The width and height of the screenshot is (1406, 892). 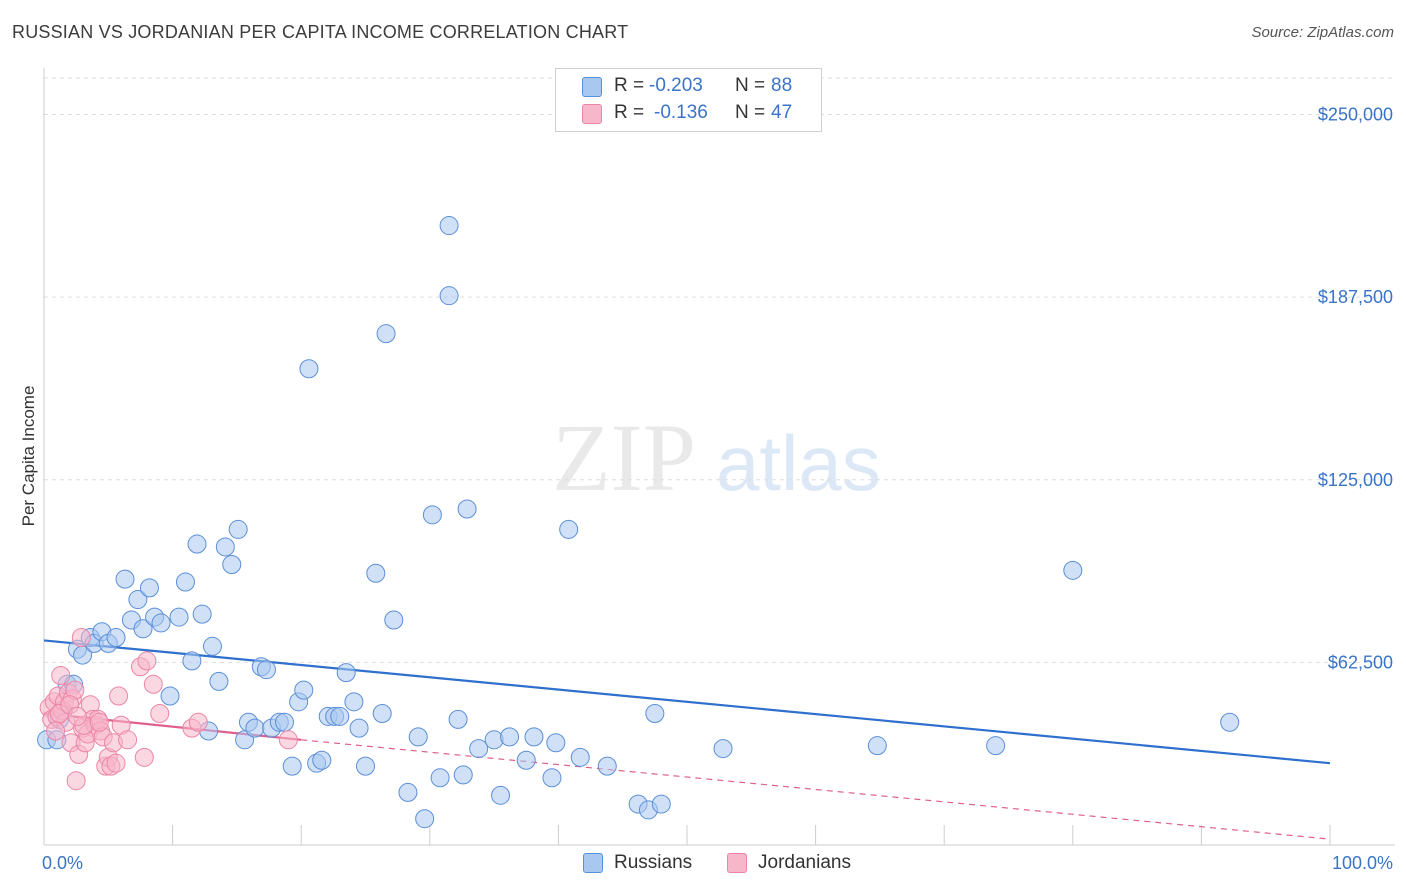 I want to click on jordanians-points, so click(x=168, y=709).